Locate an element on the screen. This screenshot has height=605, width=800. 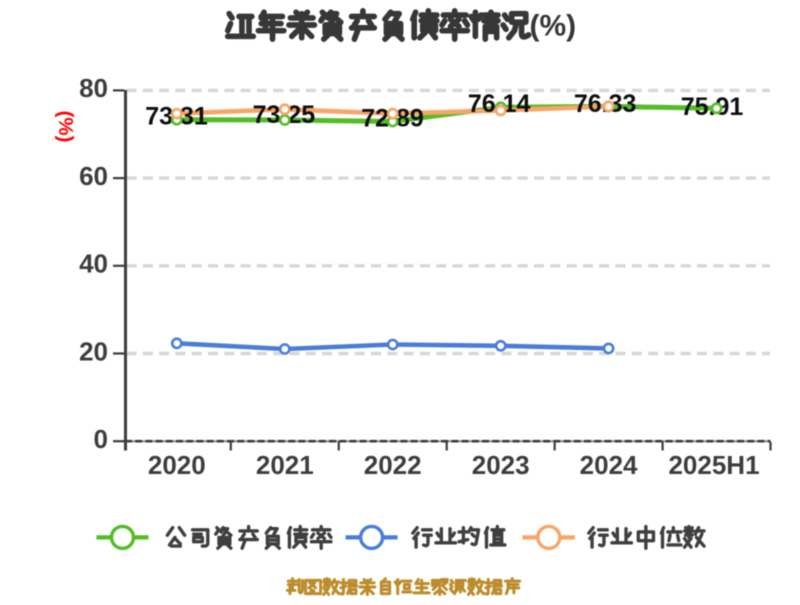
svg-text: 2023 is located at coordinates (501, 465).